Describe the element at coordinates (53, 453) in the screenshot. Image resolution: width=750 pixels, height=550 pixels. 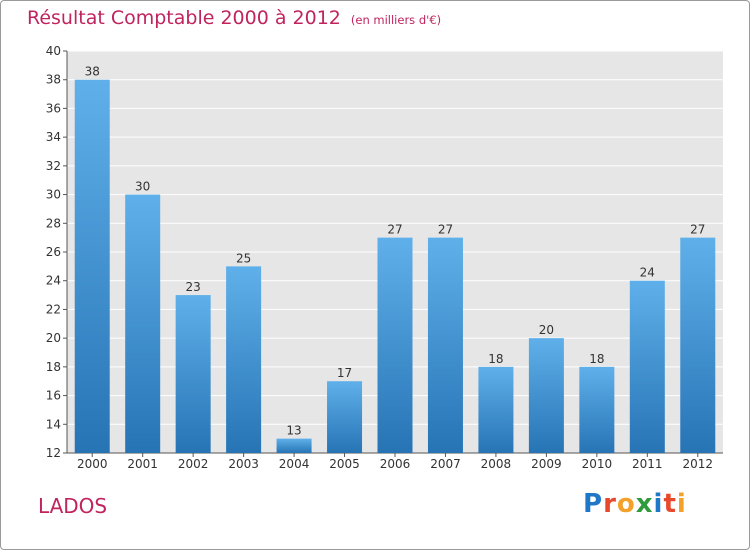
I see `y-tick-label: 12` at that location.